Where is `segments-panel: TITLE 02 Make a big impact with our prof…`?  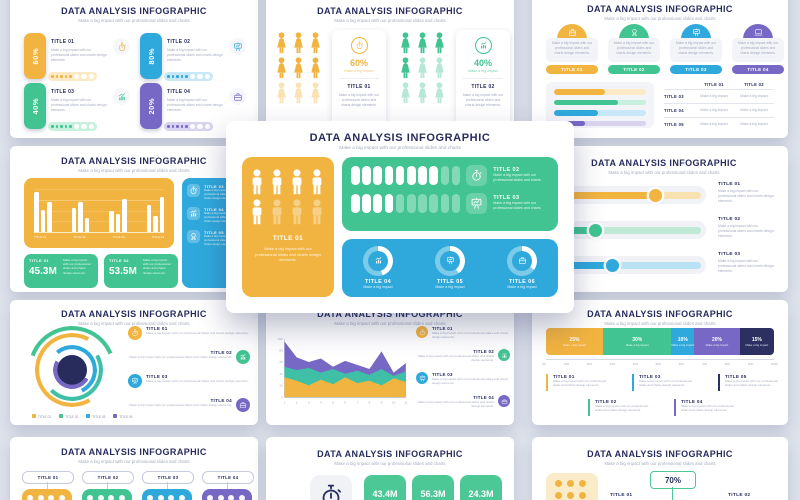
segments-panel: TITLE 02 Make a big impact with our prof… is located at coordinates (450, 194).